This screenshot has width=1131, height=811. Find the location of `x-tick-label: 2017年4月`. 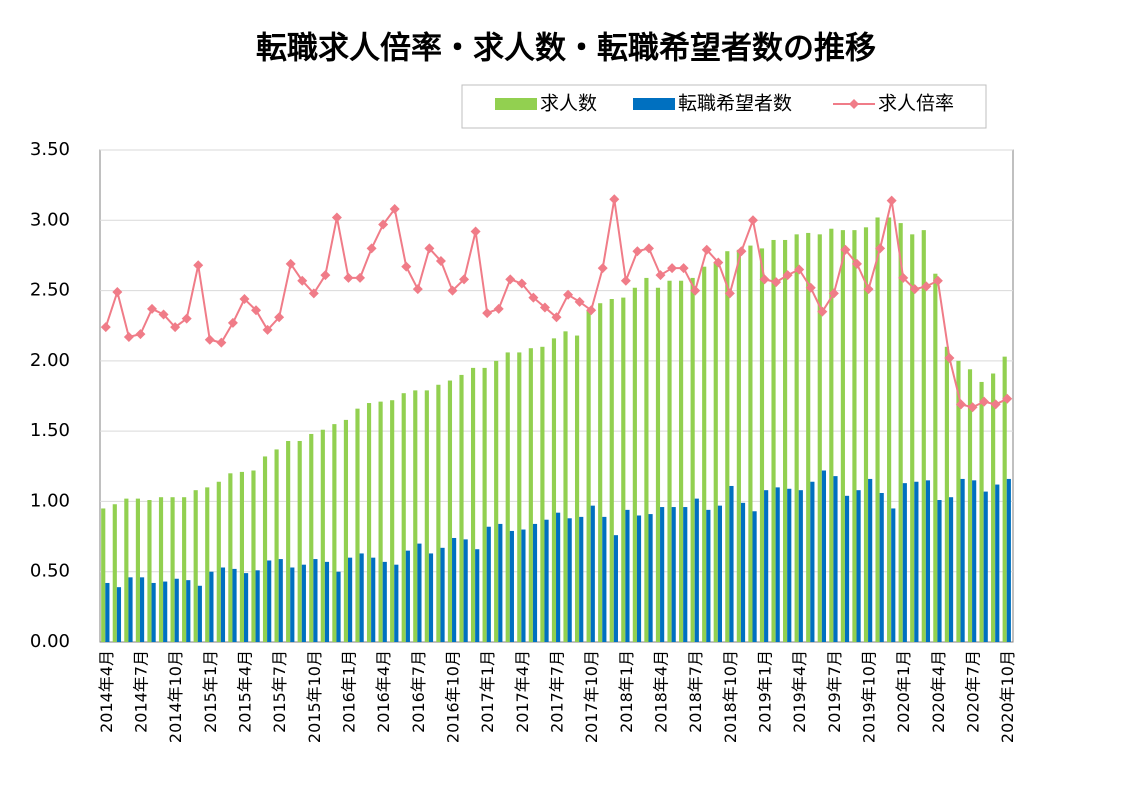

x-tick-label: 2017年4月 is located at coordinates (522, 691).